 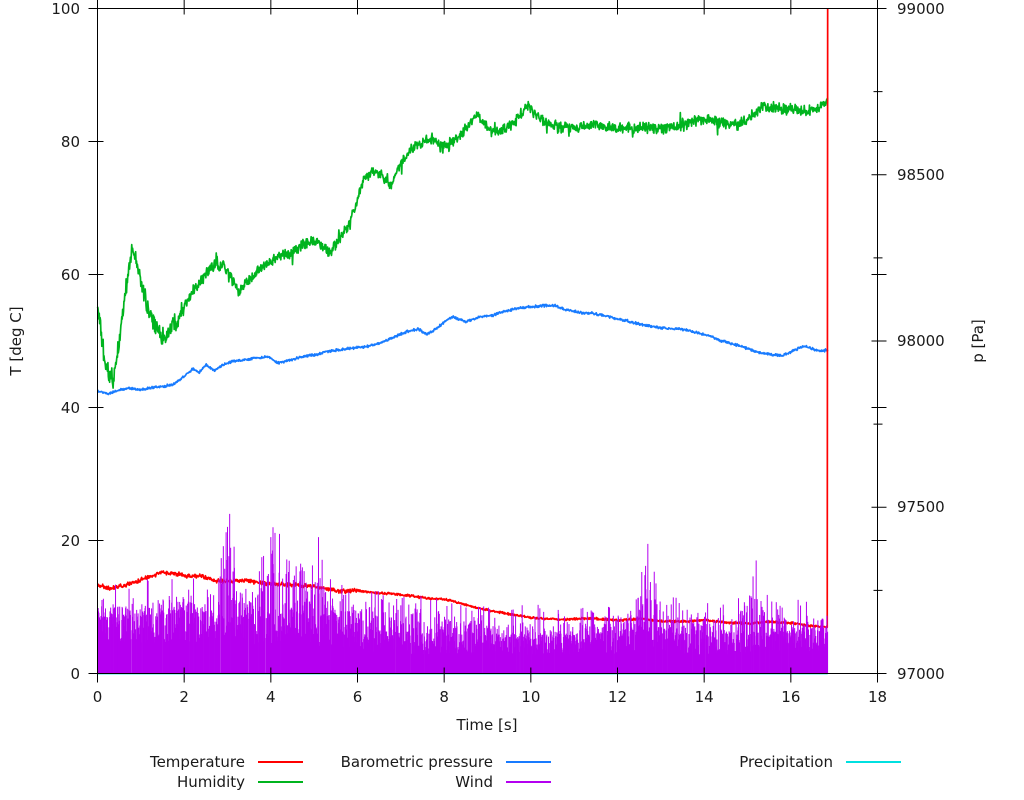 I want to click on y2-tick-label: 97000, so click(x=921, y=673).